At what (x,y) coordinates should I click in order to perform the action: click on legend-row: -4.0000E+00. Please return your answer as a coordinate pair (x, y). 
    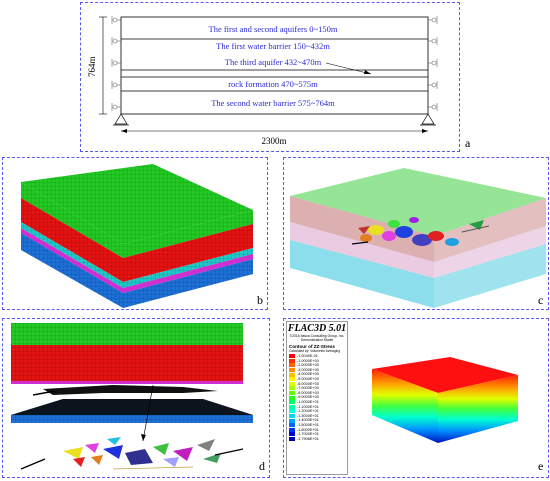
    Looking at the image, I should click on (318, 374).